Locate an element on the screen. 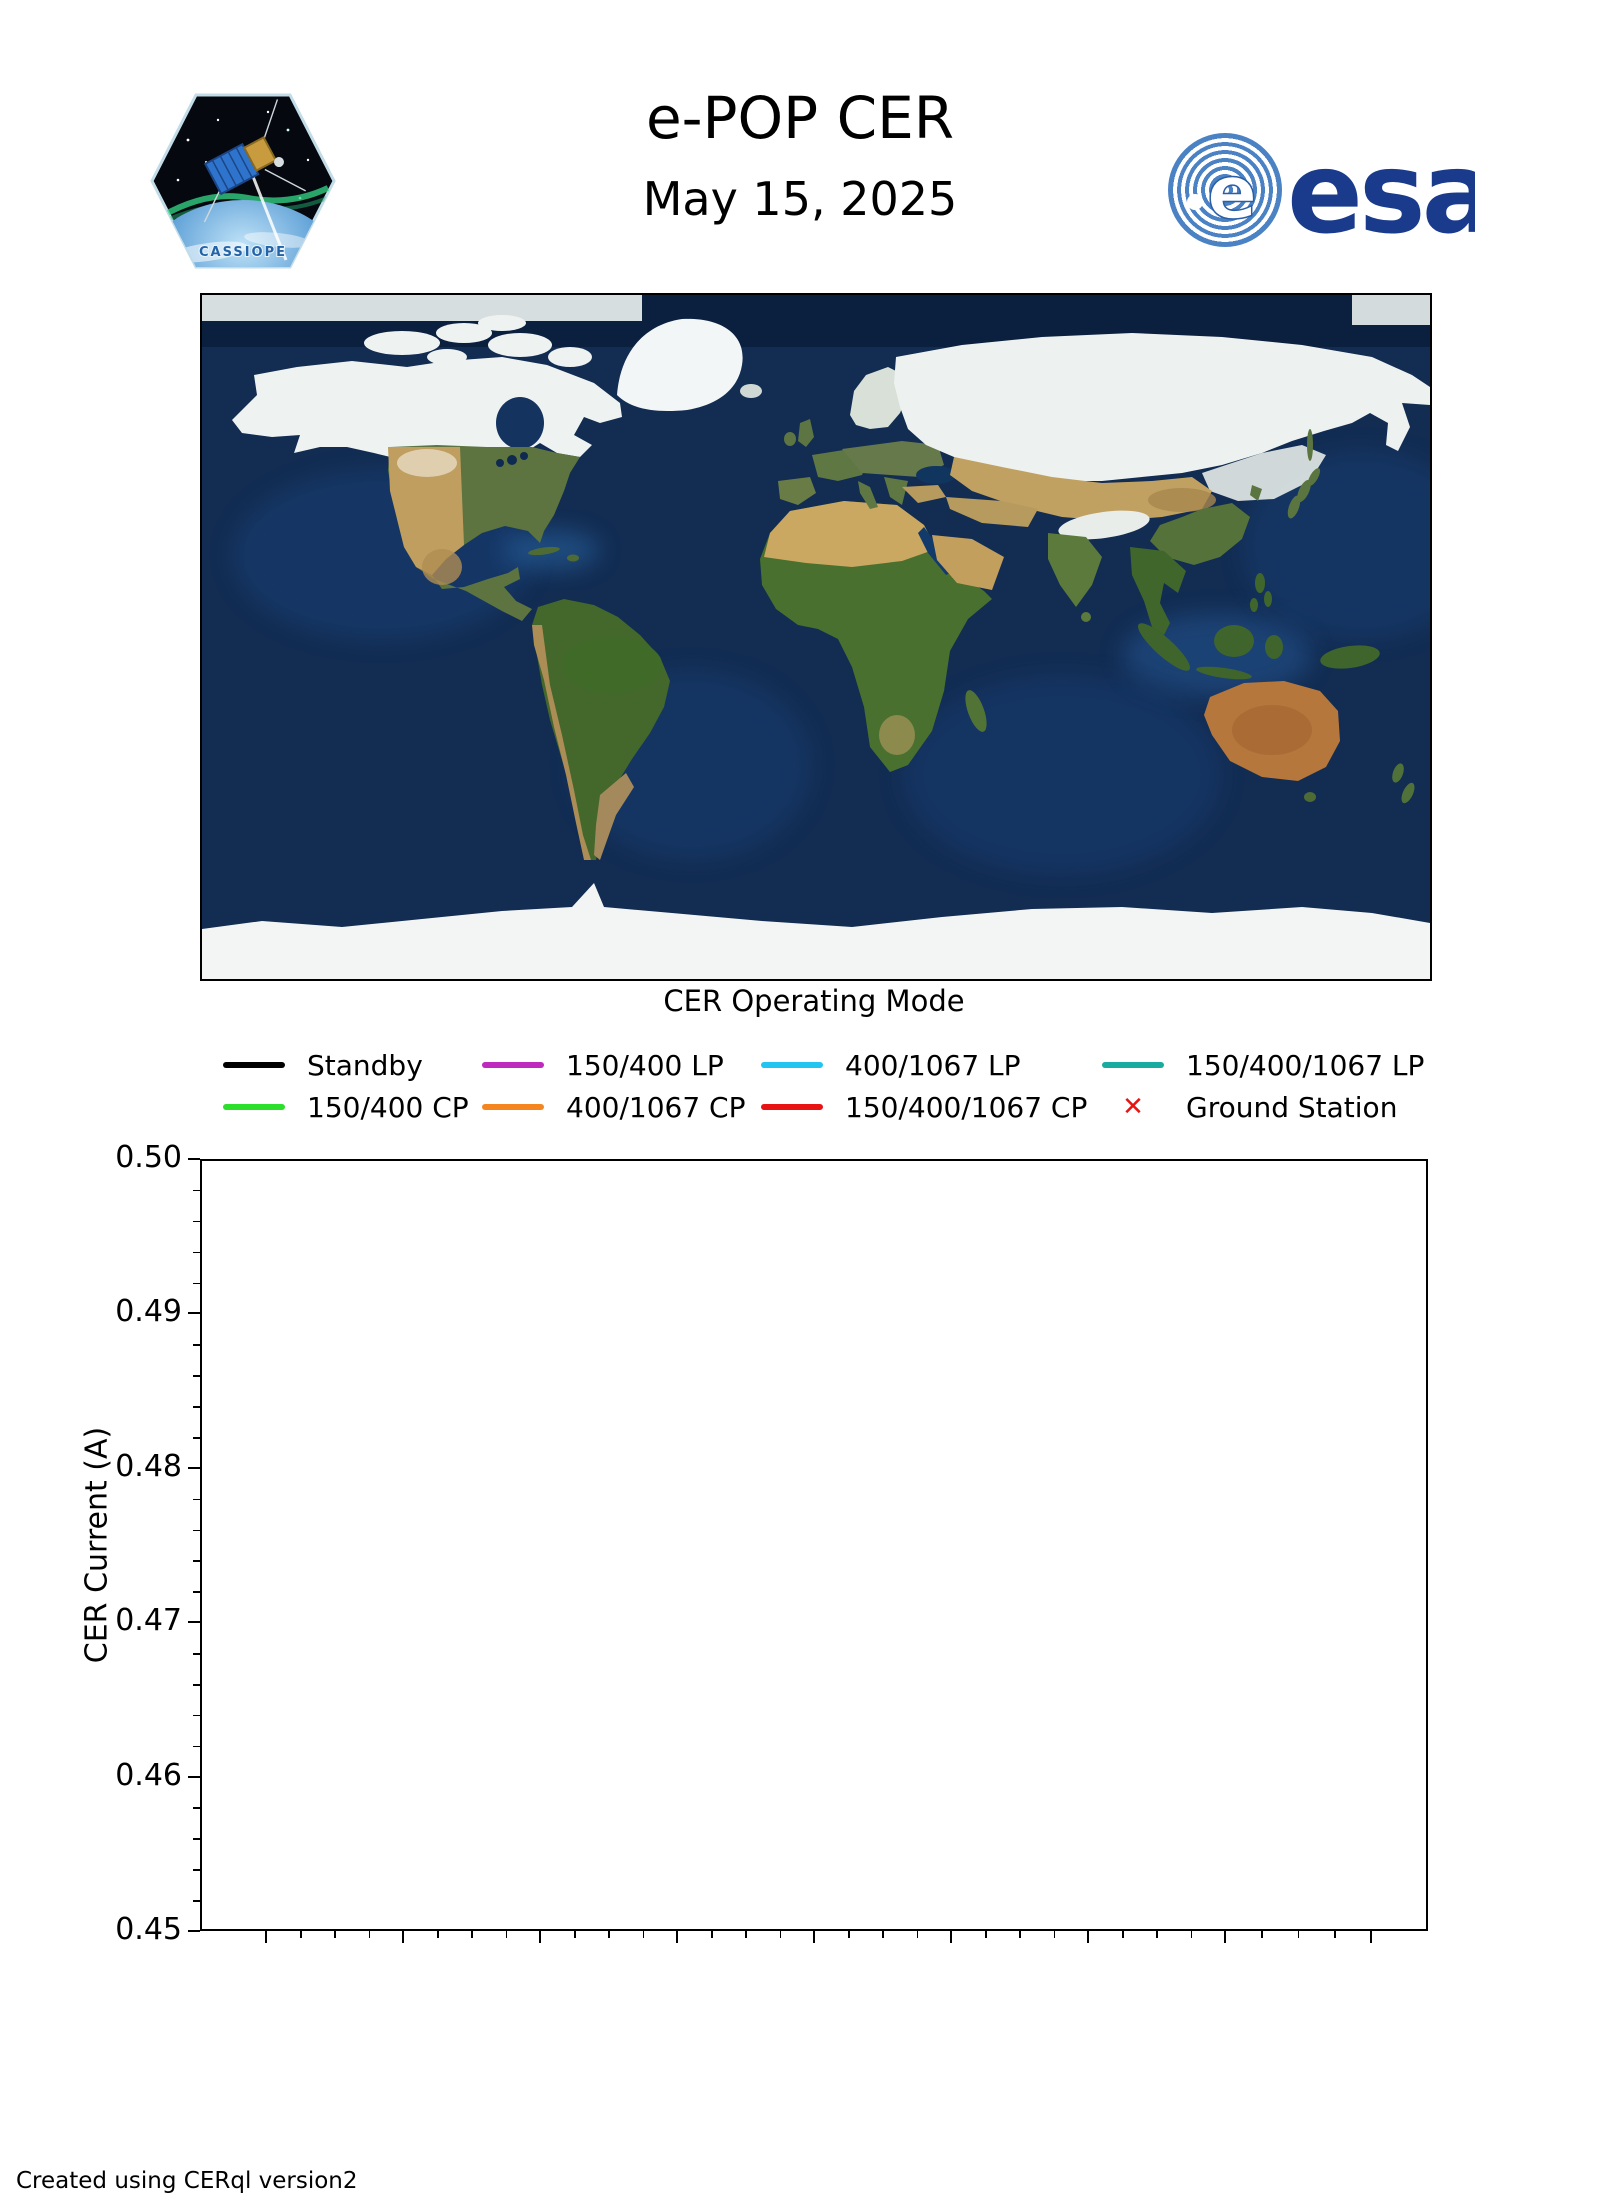  legend-label: 150/400/1067 LP is located at coordinates (1305, 1065).